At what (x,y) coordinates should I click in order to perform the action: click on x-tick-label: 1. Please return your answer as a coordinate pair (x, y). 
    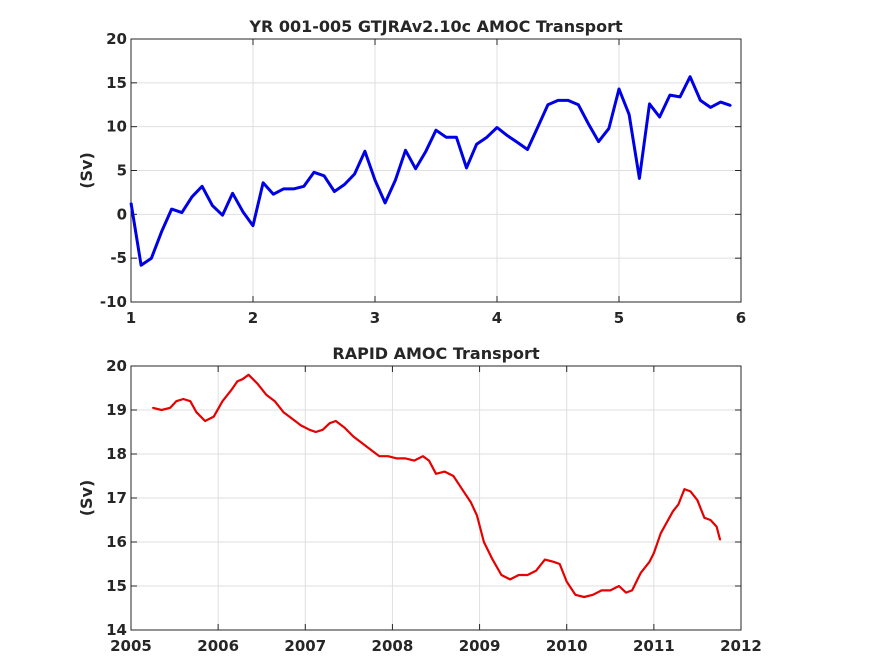
    Looking at the image, I should click on (131, 318).